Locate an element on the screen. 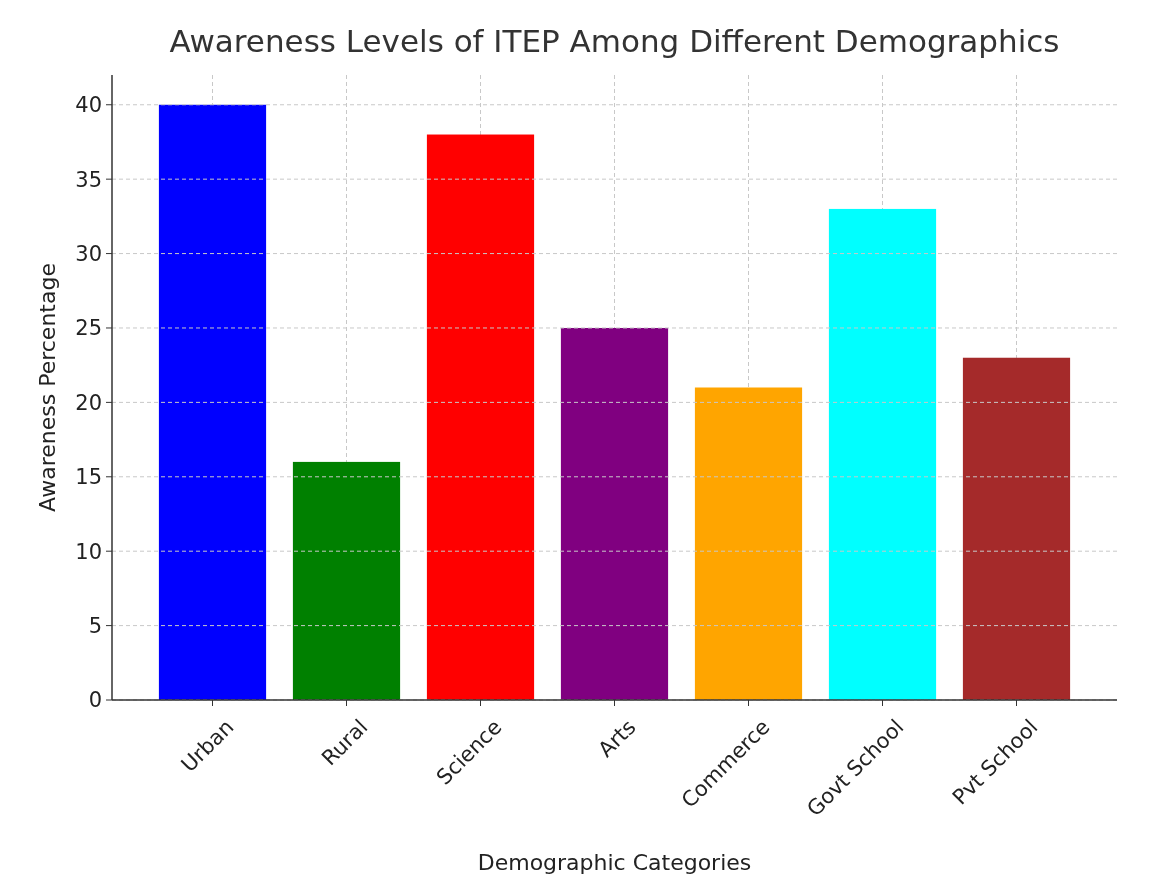 The height and width of the screenshot is (895, 1151). y-tick-label: 0 is located at coordinates (95, 700).